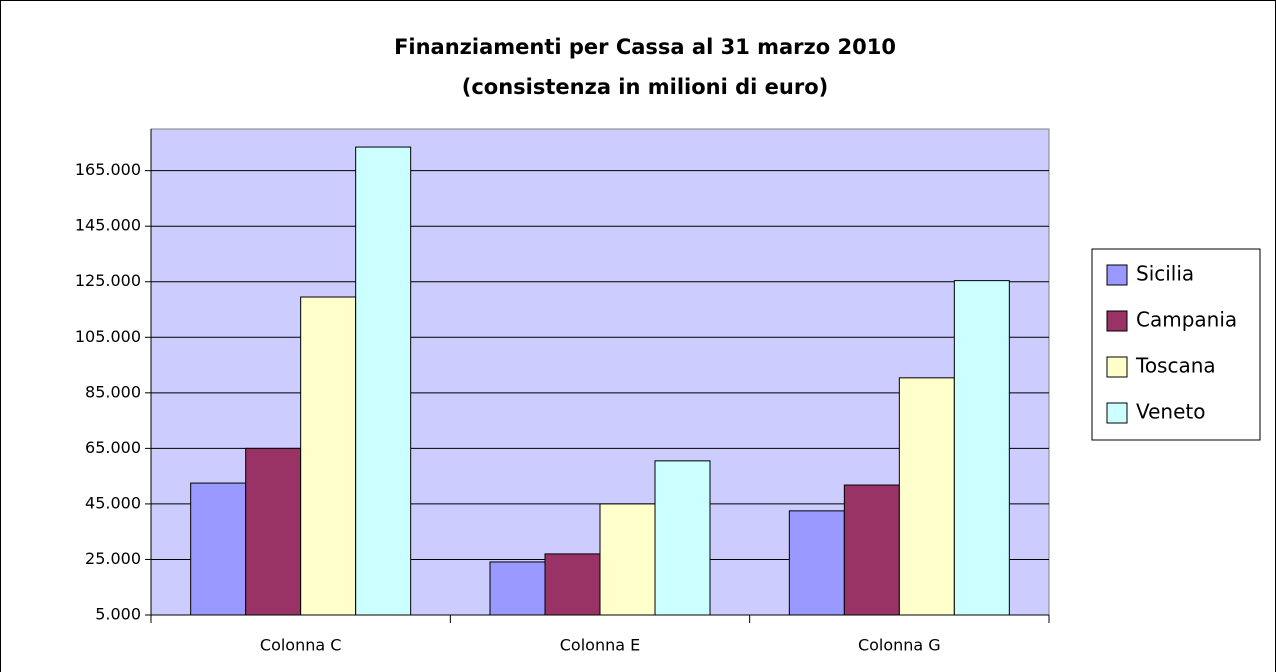 This screenshot has height=672, width=1276. I want to click on x-tick-label: Colonna G, so click(899, 645).